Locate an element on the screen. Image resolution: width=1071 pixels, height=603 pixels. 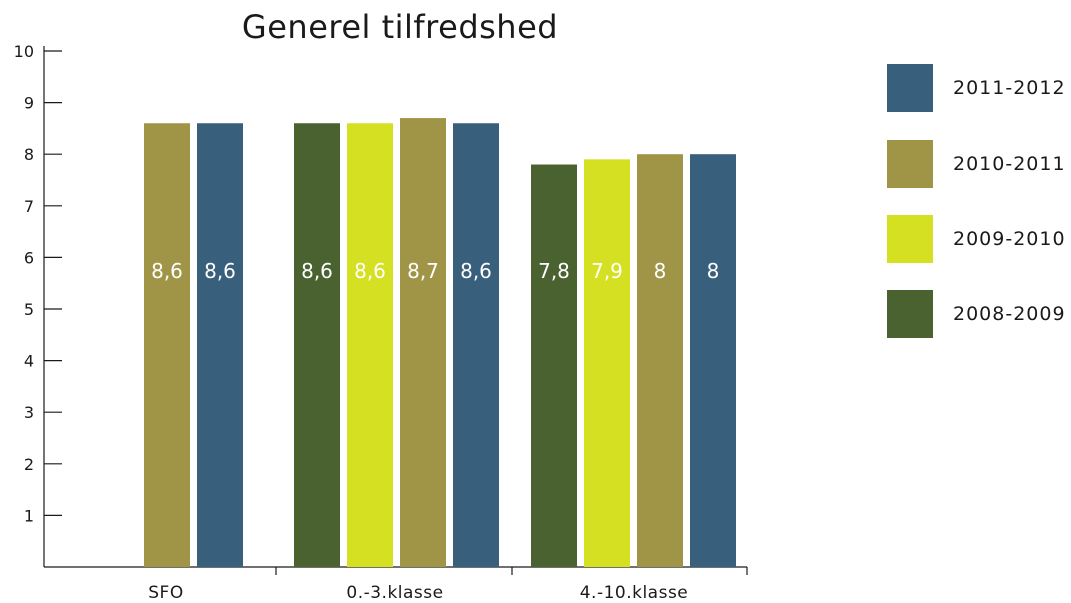
y-tick-label: 8 is located at coordinates (29, 154).